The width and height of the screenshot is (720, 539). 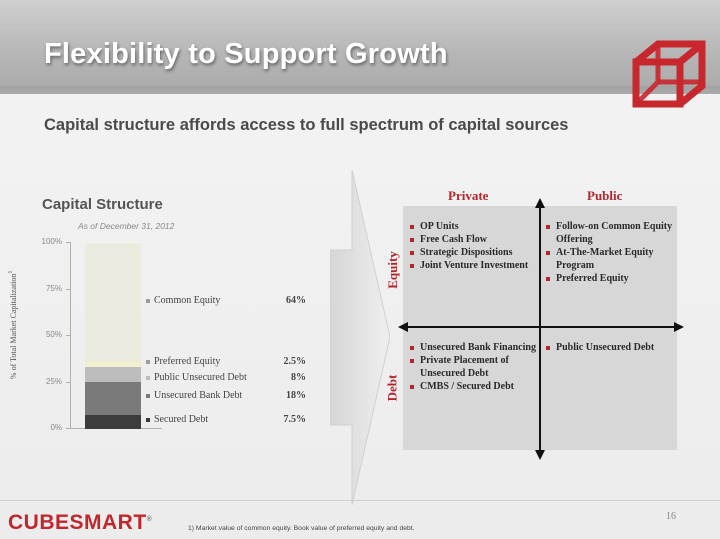 What do you see at coordinates (51, 241) in the screenshot?
I see `y-tick-label: 100%` at bounding box center [51, 241].